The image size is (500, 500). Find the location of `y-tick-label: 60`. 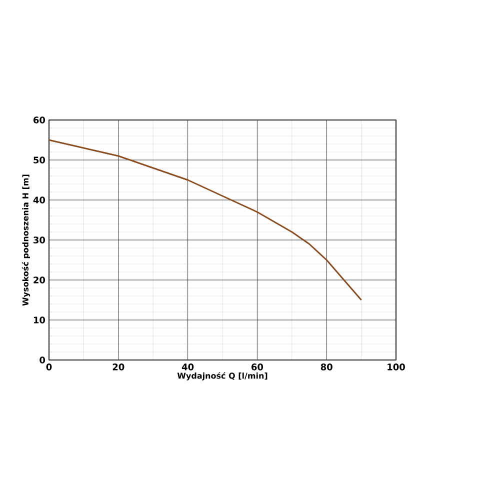

y-tick-label: 60 is located at coordinates (40, 120).